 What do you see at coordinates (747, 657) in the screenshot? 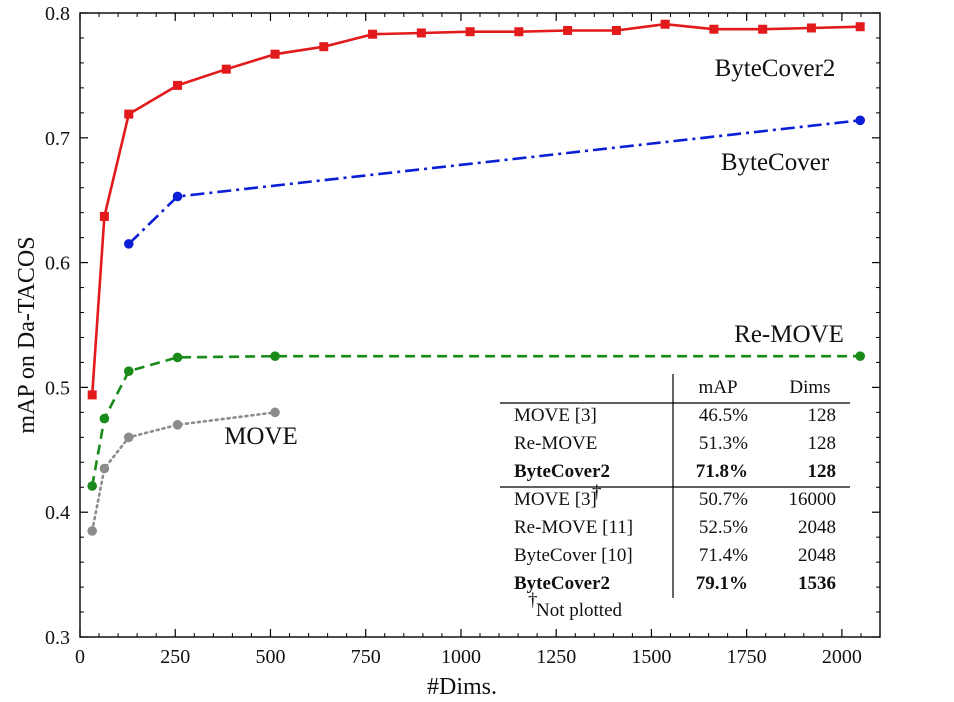
I see `x-tick-label: 1750` at bounding box center [747, 657].